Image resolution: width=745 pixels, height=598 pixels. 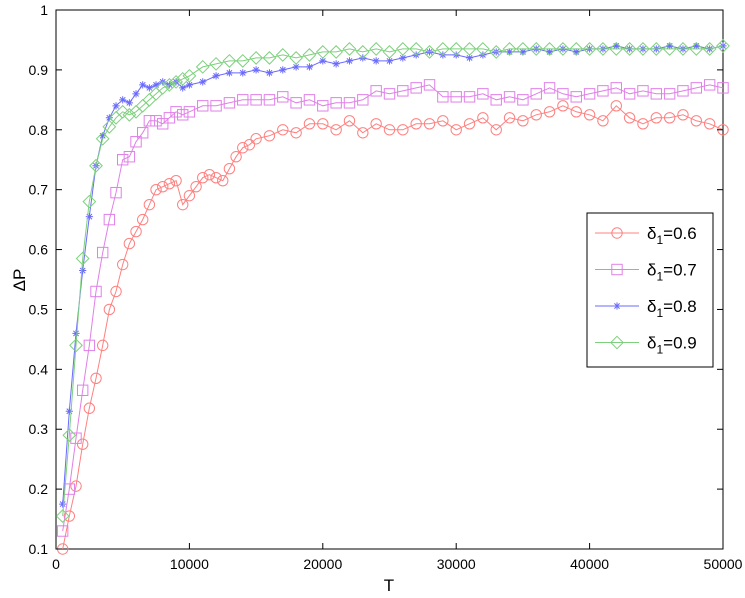 I want to click on x-tick-label: 20000, so click(x=322, y=564).